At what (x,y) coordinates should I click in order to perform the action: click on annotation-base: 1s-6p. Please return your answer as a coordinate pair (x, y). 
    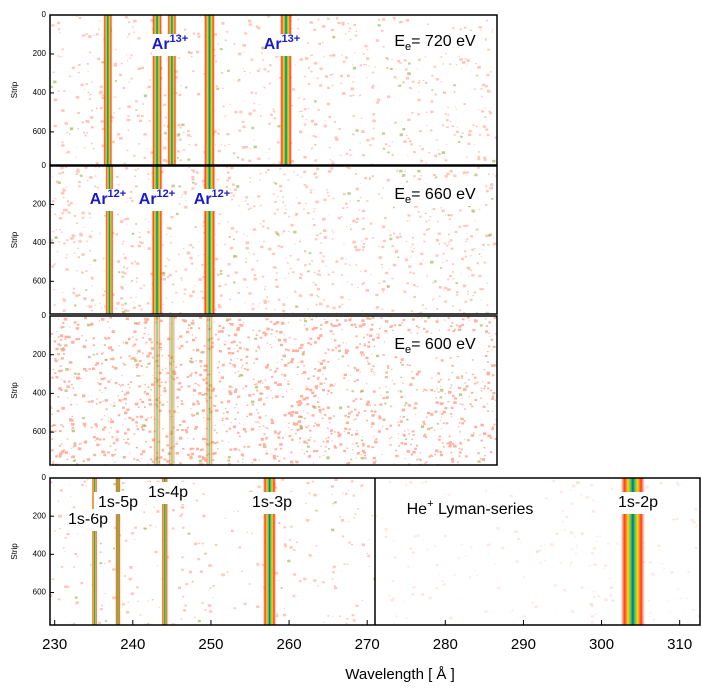
    Looking at the image, I should click on (88, 519).